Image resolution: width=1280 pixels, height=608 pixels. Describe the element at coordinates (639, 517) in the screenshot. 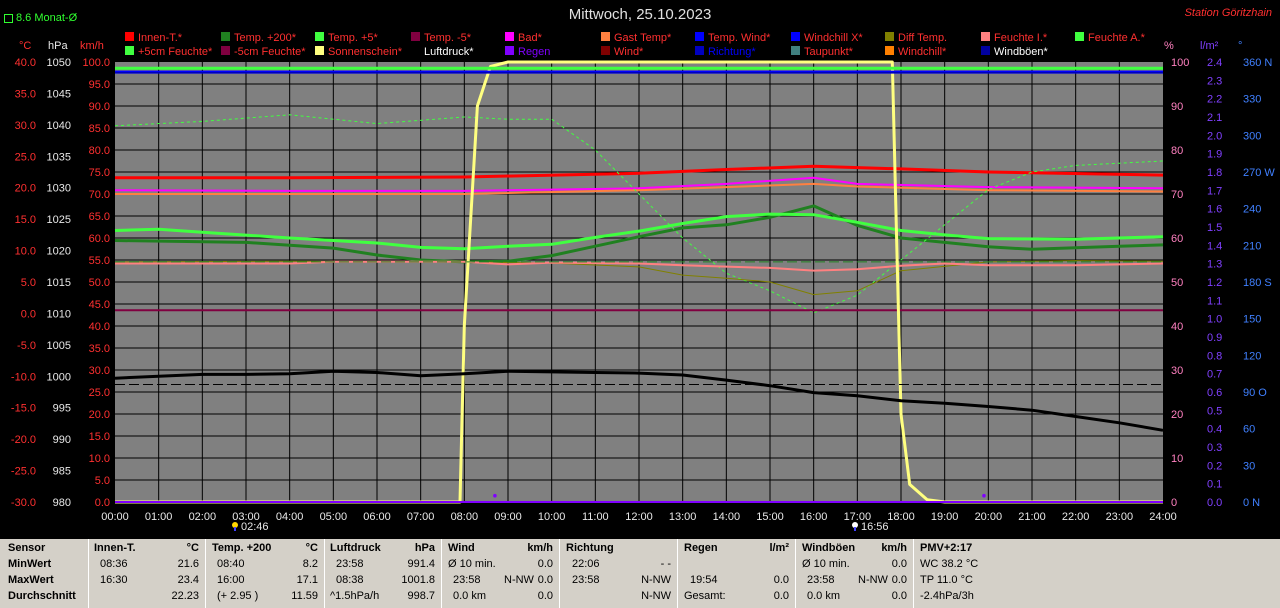

I see `x-tick-label: 12:00` at that location.